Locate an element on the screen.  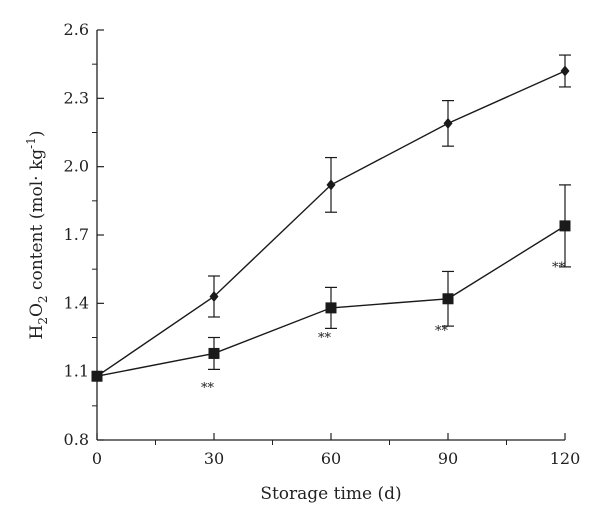
y-tick-label: 1.7 is located at coordinates (76, 234).